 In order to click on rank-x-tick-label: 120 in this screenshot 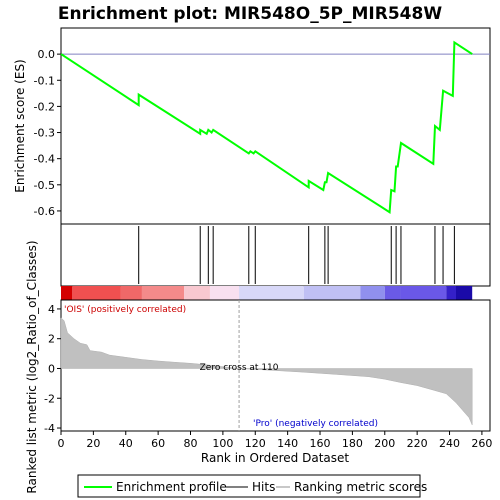, I will do `click(255, 443)`.